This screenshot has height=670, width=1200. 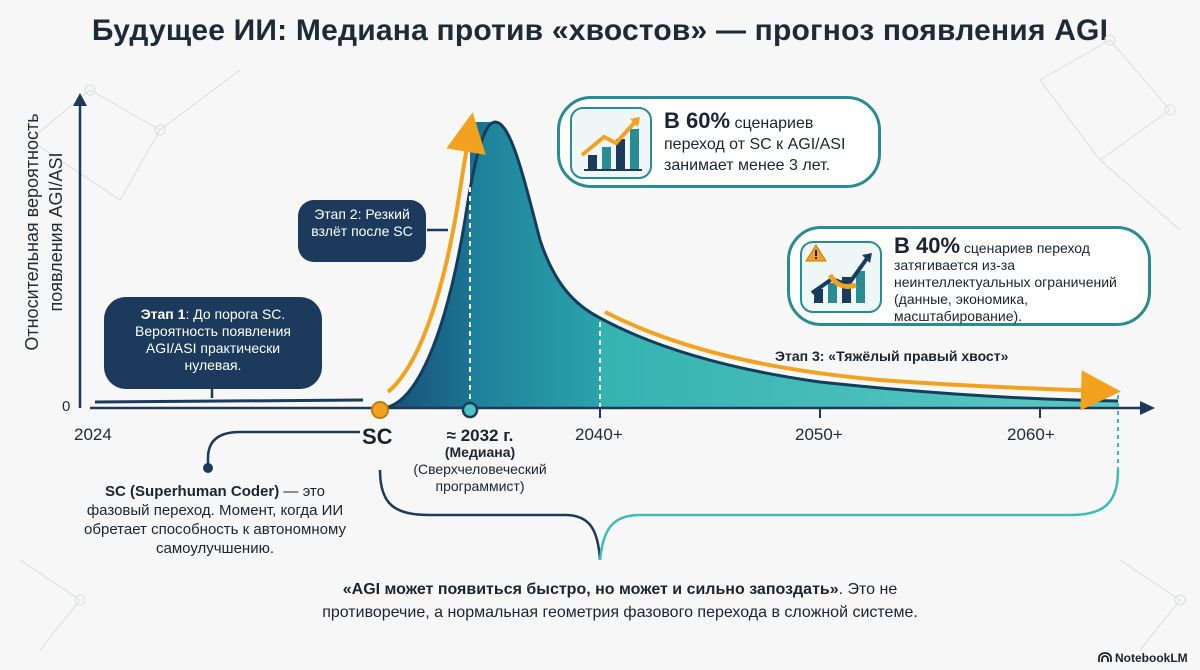 I want to click on sc-connector, so click(x=283, y=448).